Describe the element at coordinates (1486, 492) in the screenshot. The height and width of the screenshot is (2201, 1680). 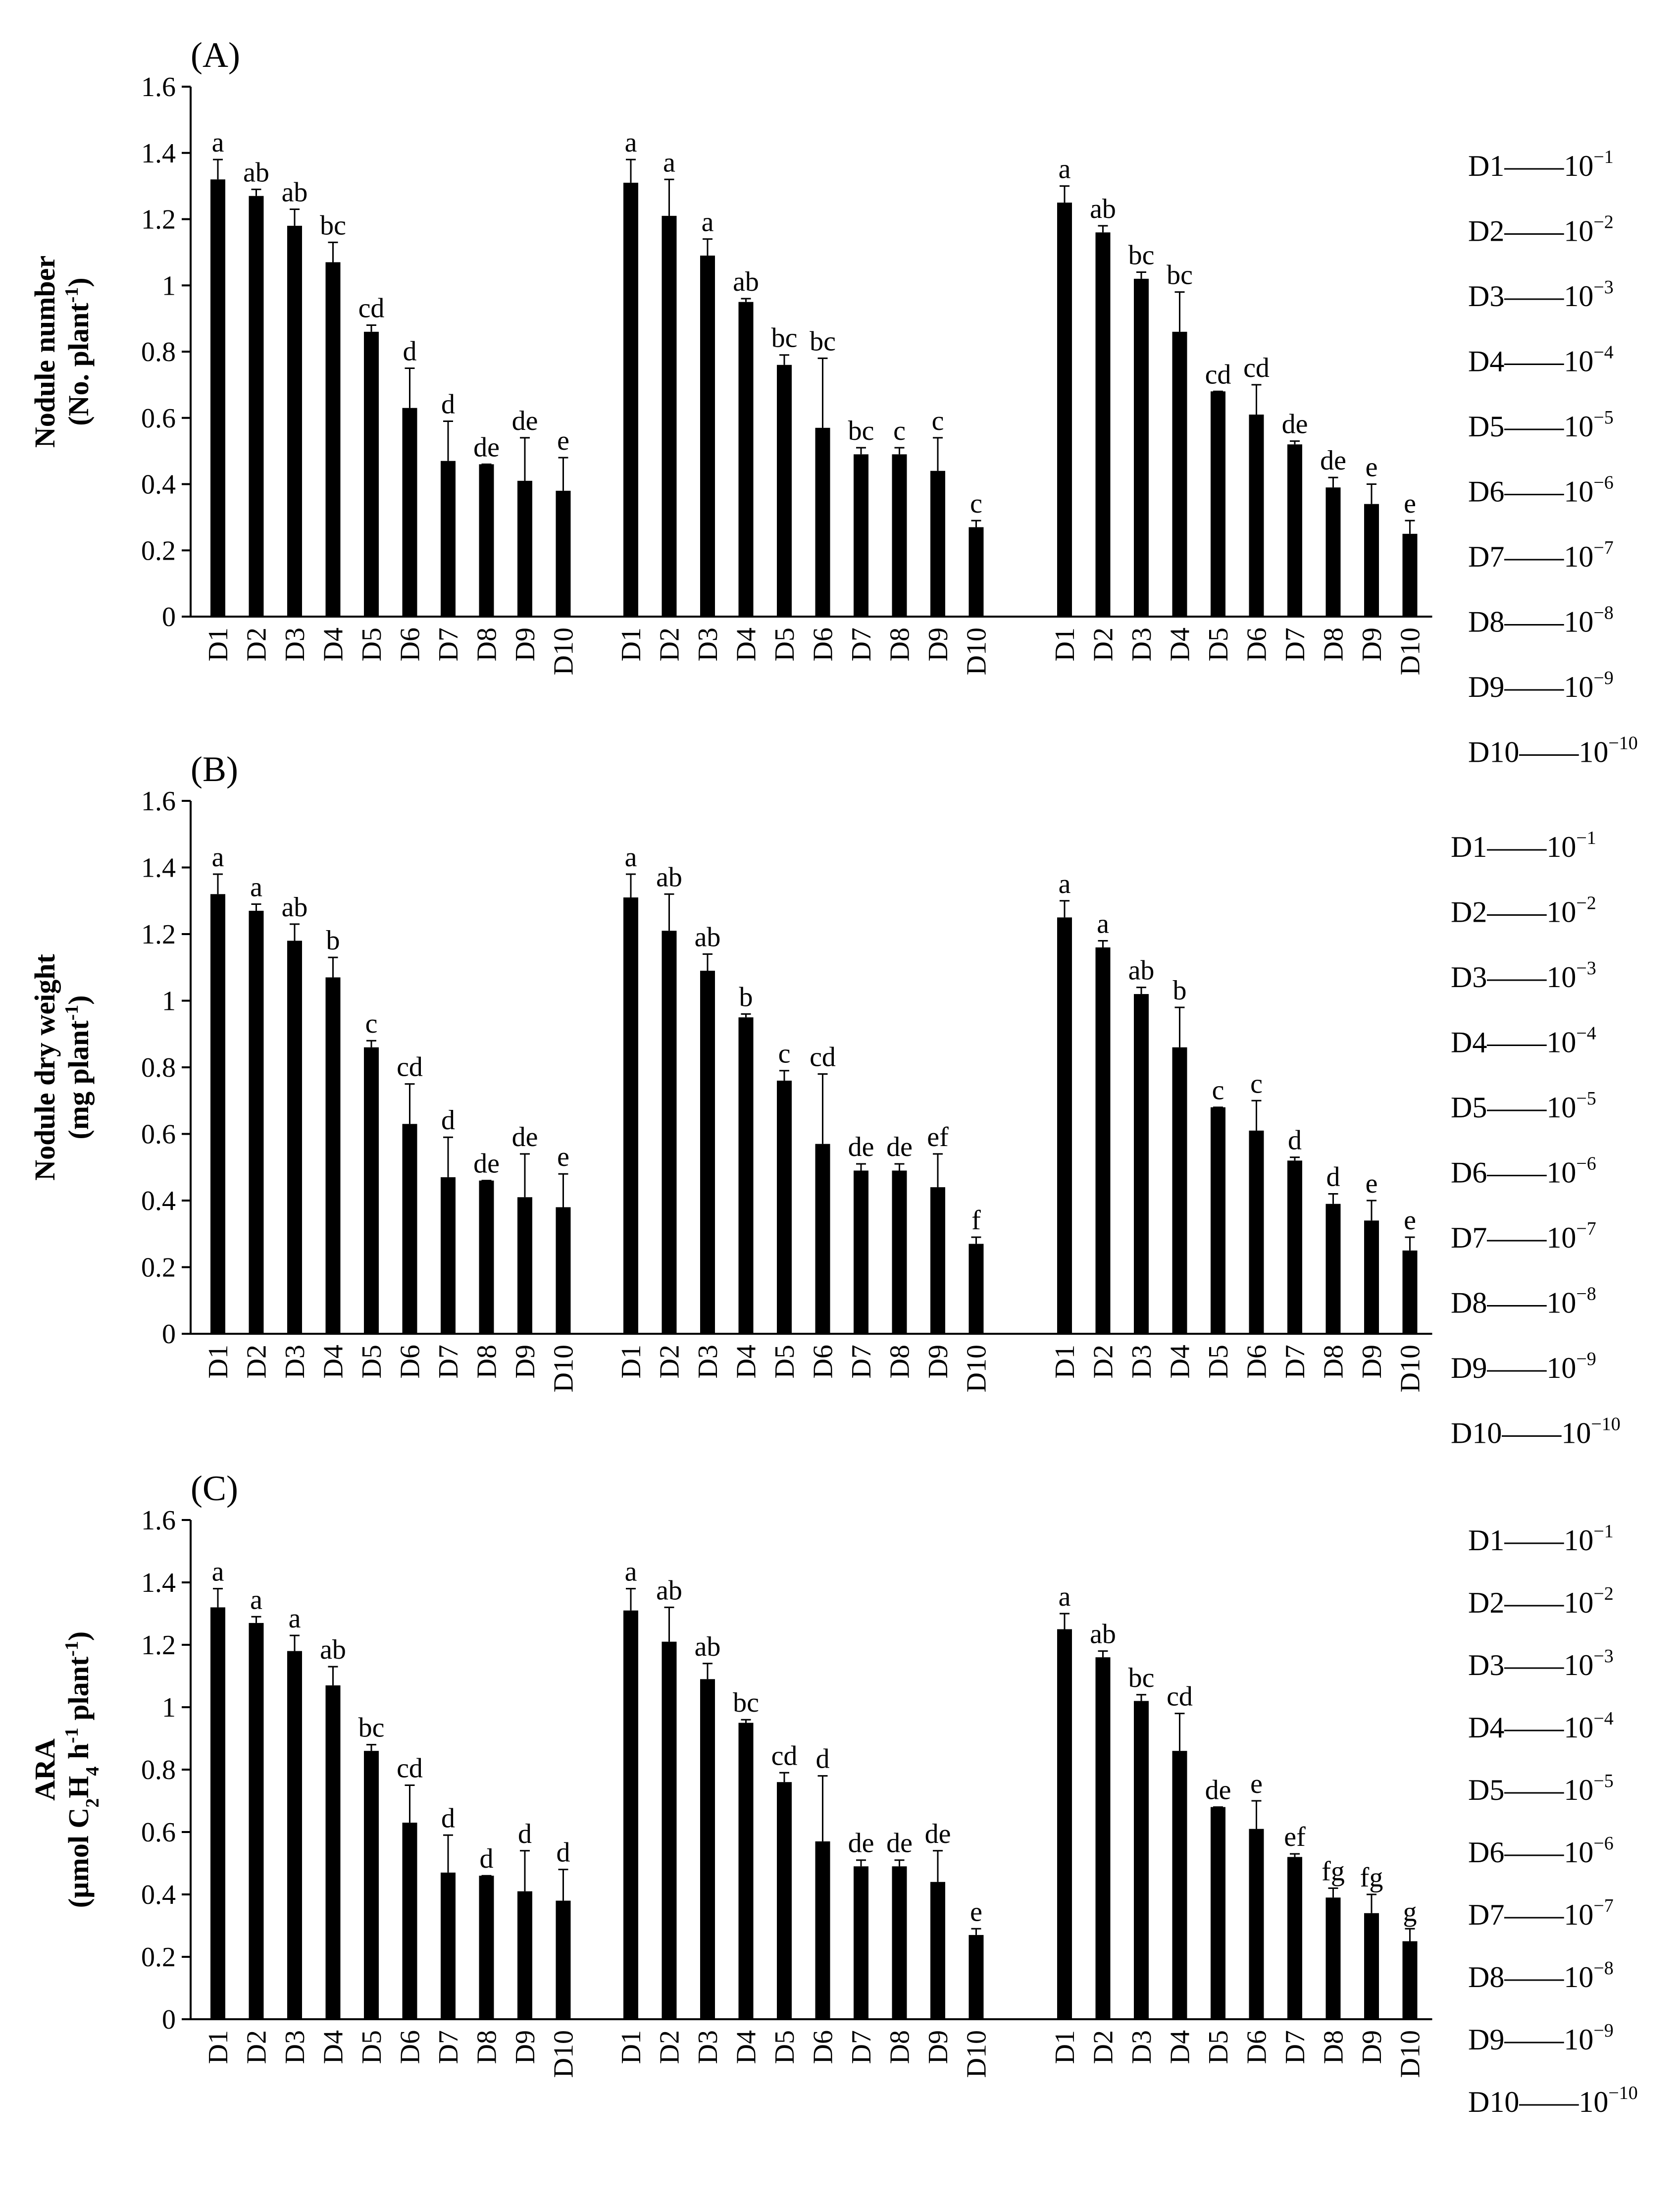
I see `legend-code: D6` at that location.